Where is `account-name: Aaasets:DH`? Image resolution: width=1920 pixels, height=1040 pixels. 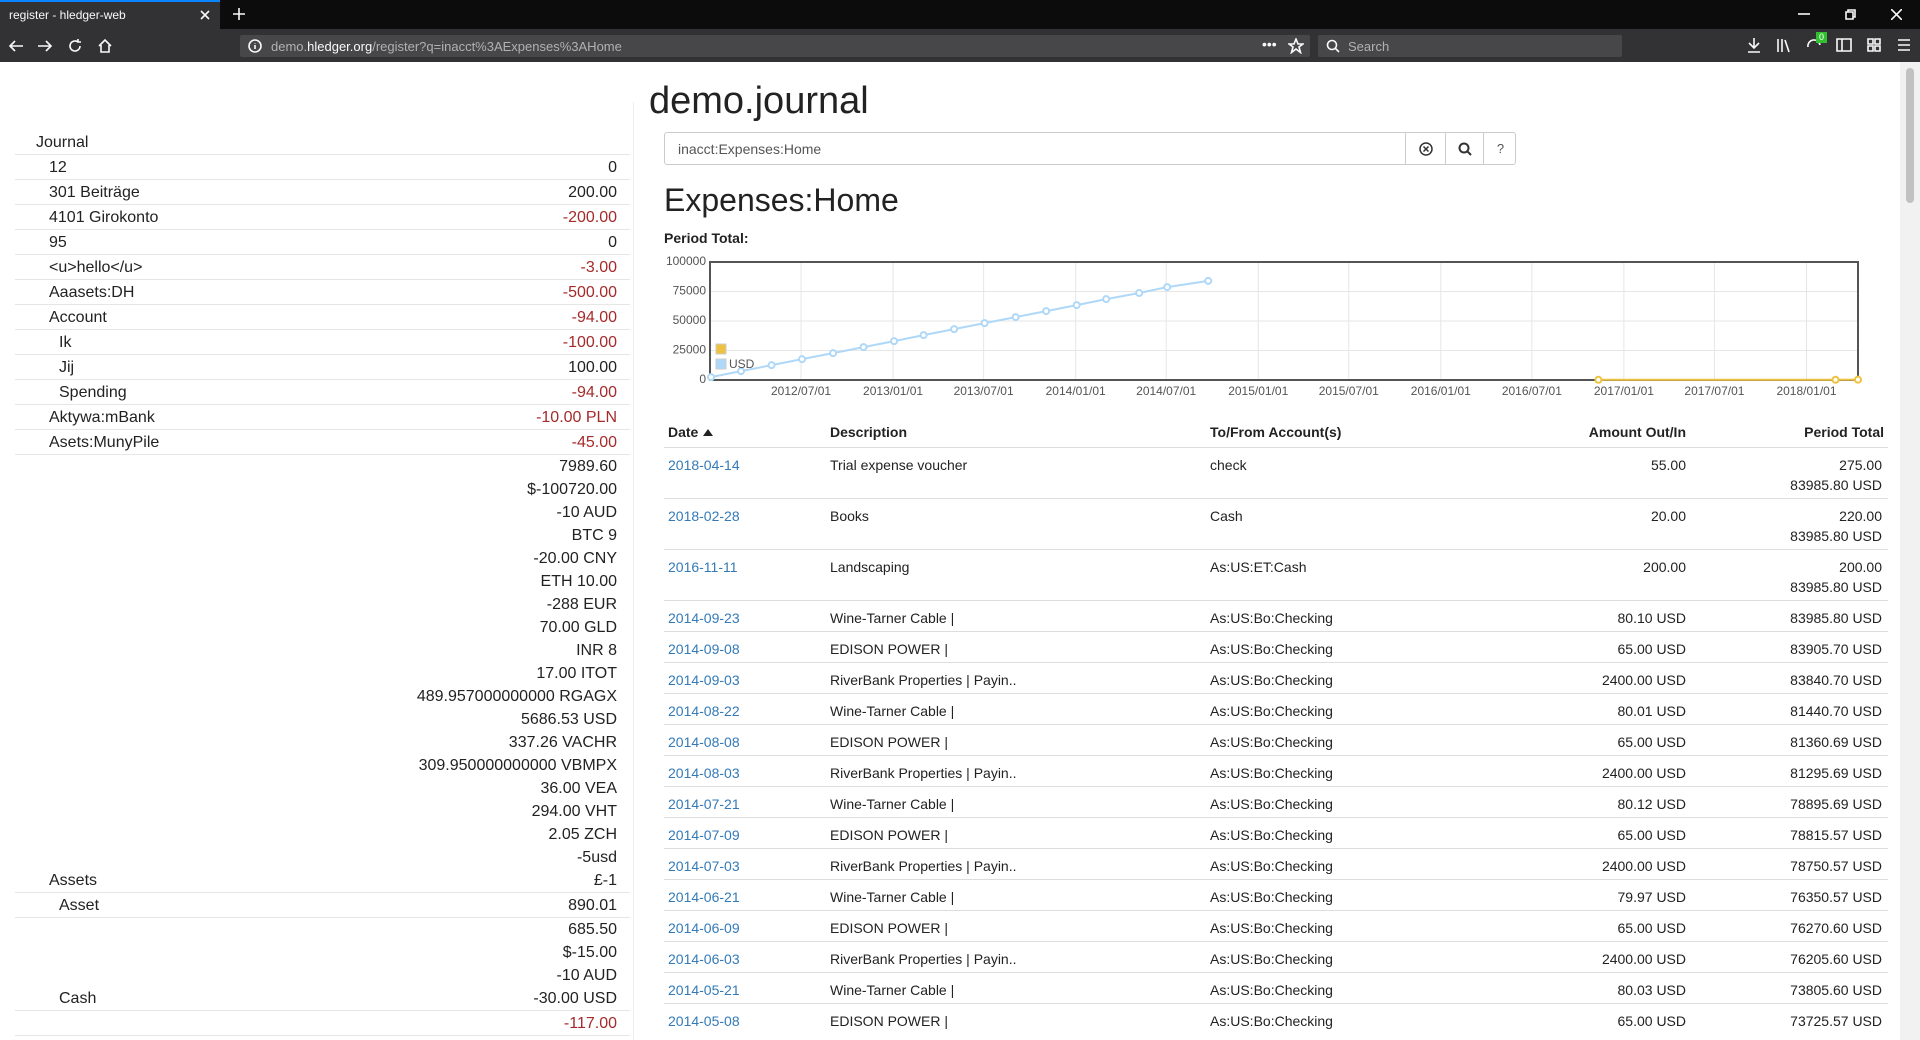
account-name: Aaasets:DH is located at coordinates (92, 292).